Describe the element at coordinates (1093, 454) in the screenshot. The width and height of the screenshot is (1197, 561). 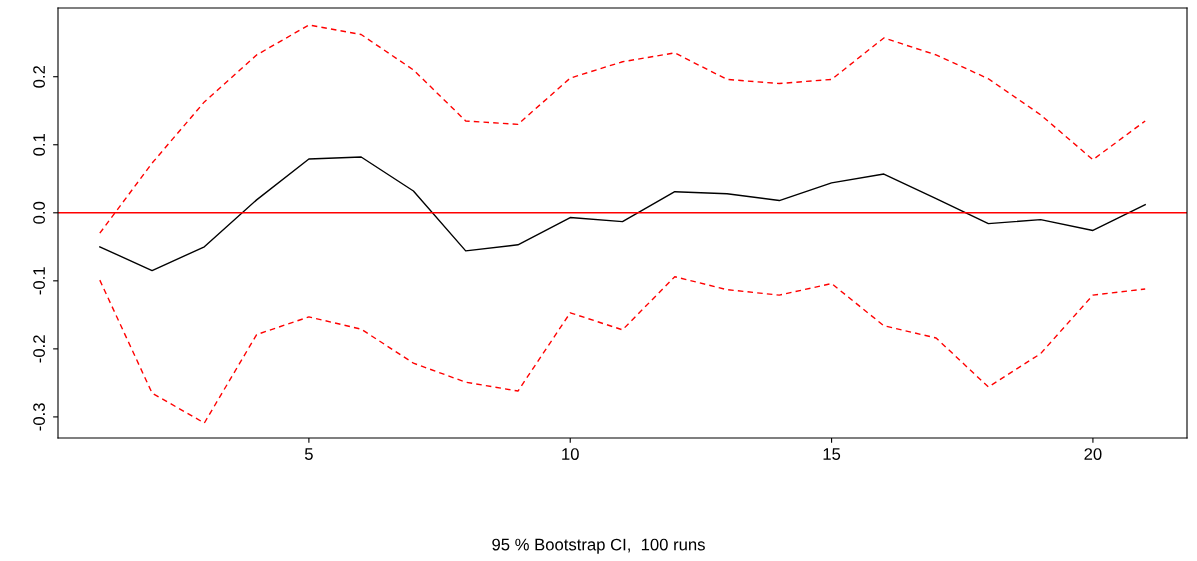
I see `x-tick-label: 20` at that location.